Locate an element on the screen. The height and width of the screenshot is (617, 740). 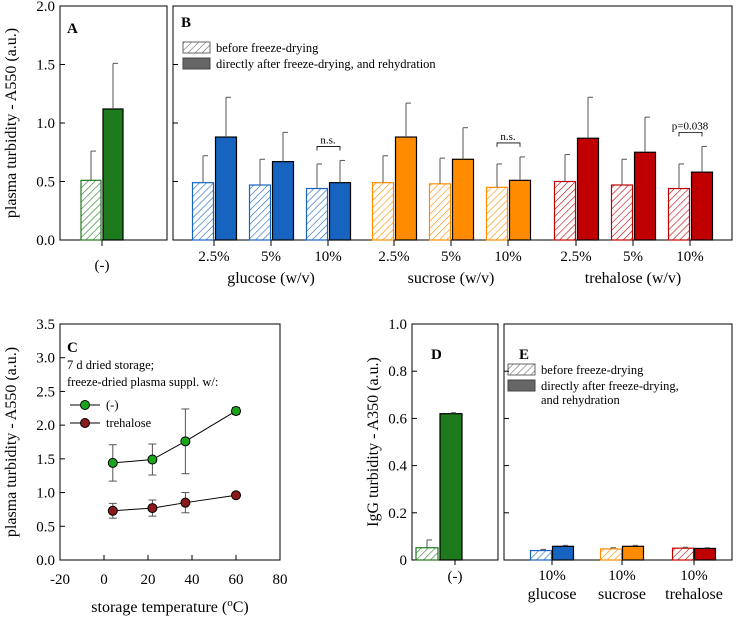
panel-a-ytick-label: 0.5 is located at coordinates (45, 183).